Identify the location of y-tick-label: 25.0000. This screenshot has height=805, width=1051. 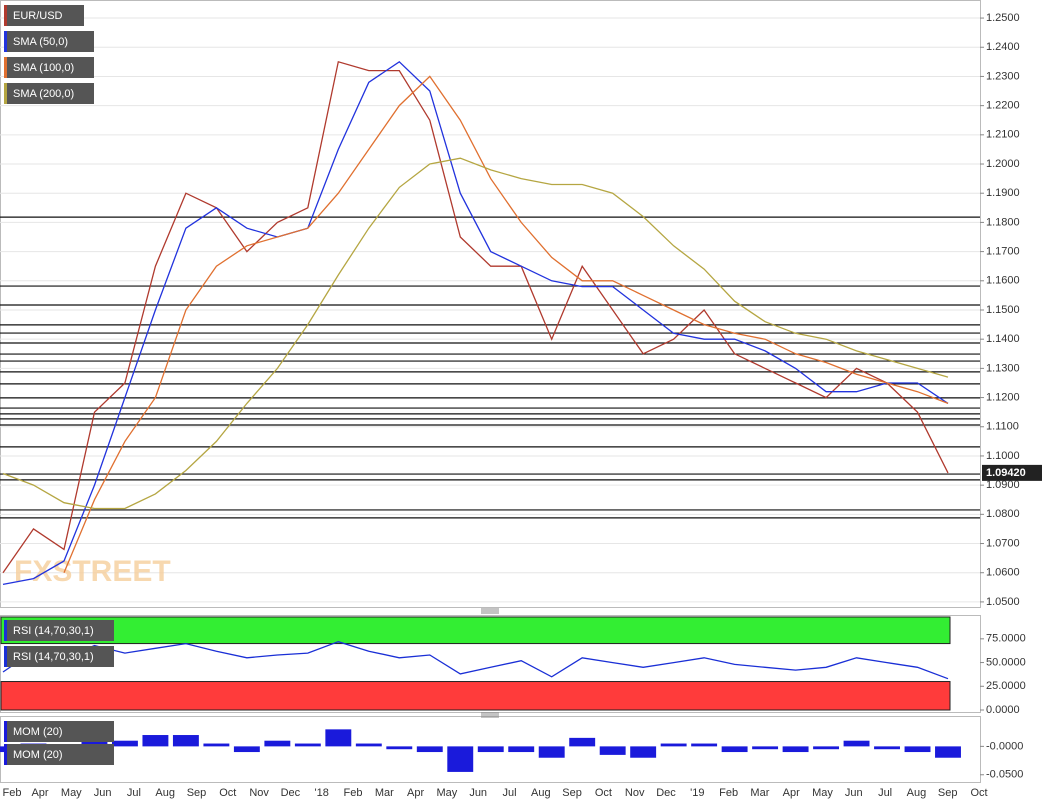
(1006, 686).